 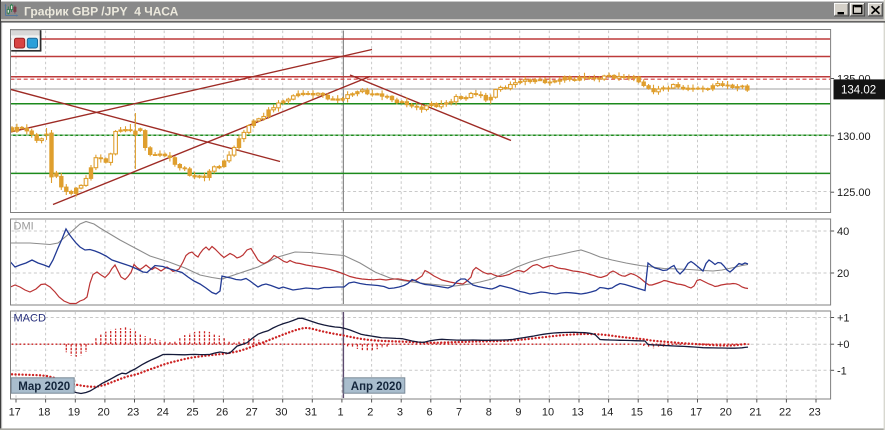 I want to click on svg-text: MACD, so click(x=30, y=319).